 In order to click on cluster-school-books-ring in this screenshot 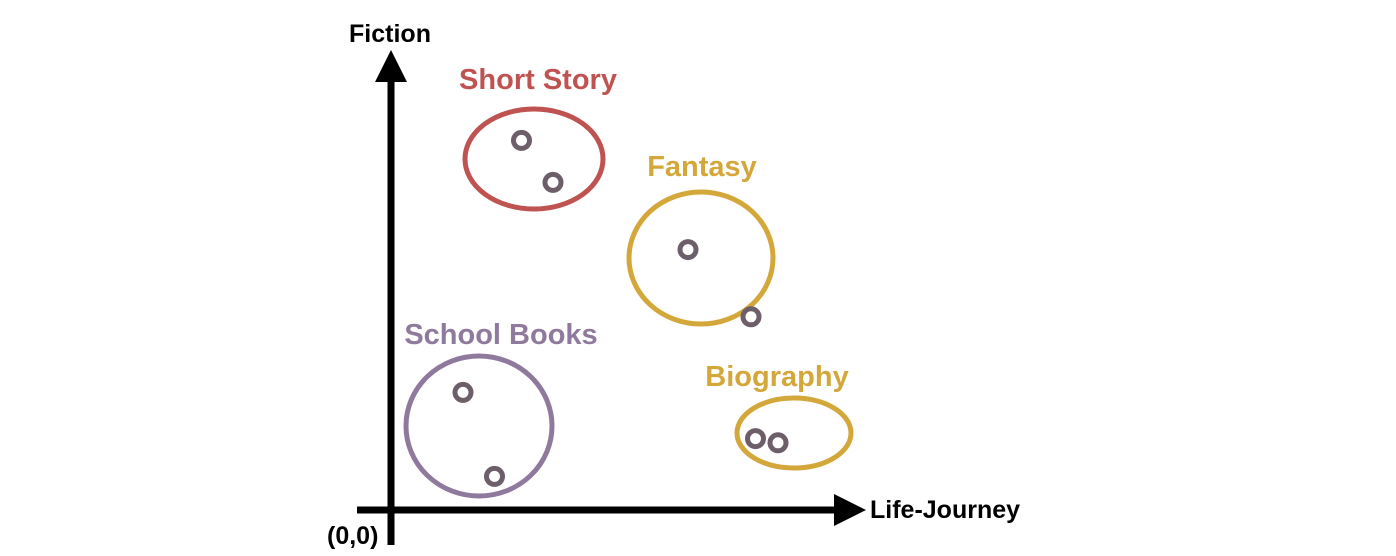, I will do `click(479, 426)`.